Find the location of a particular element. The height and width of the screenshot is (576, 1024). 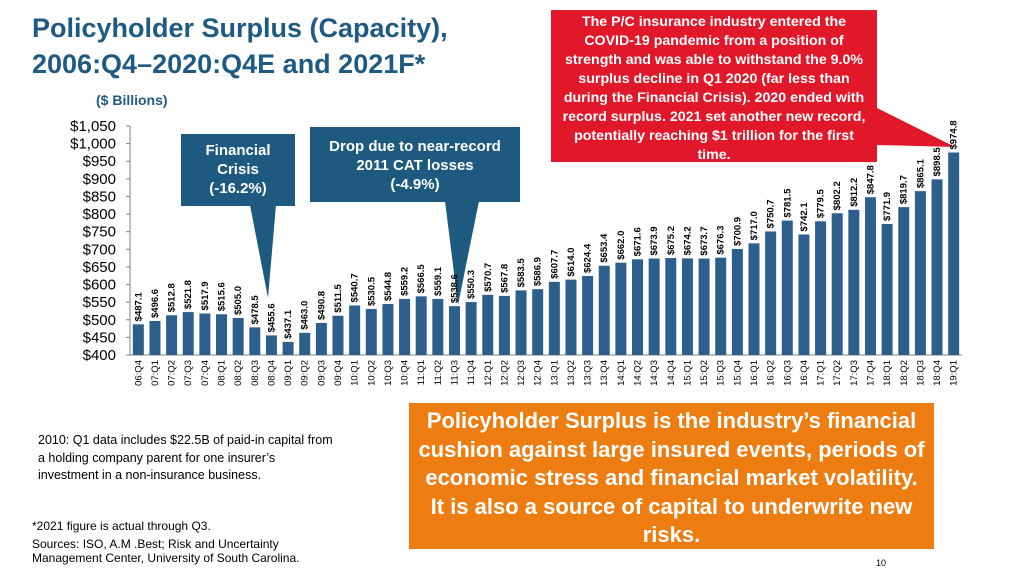

bar-value-label: $607.7 is located at coordinates (554, 264).